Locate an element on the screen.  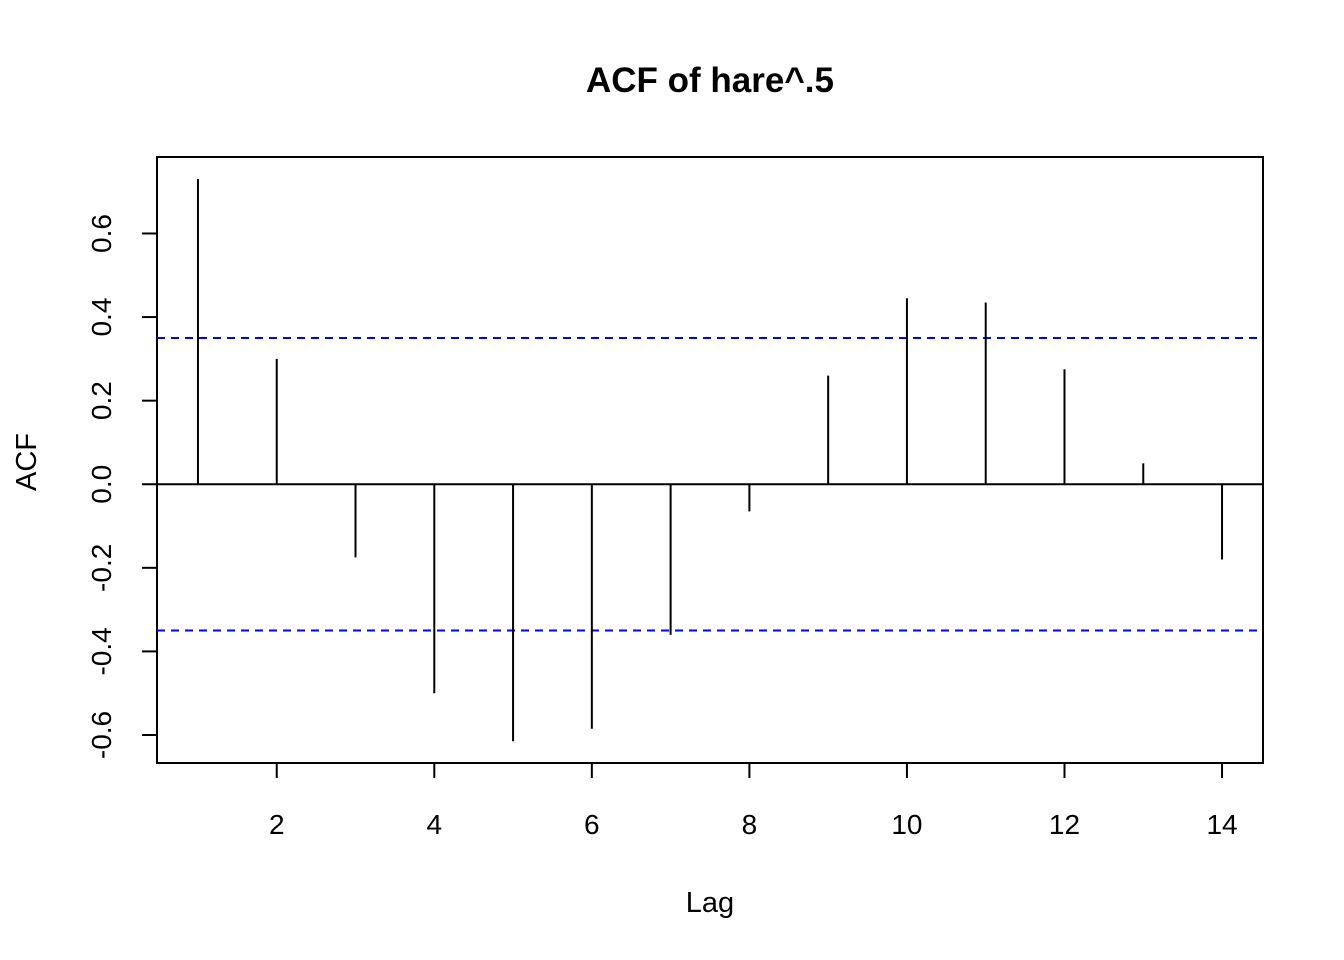
y-tick-label: 0.6 is located at coordinates (101, 233).